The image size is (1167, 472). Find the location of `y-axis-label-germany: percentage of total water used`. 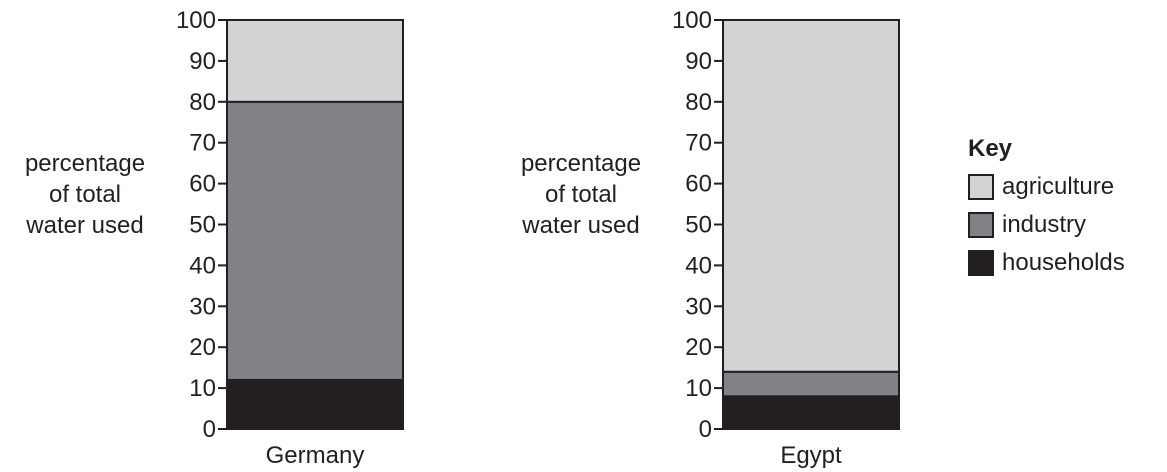

y-axis-label-germany: percentage of total water used is located at coordinates (85, 194).